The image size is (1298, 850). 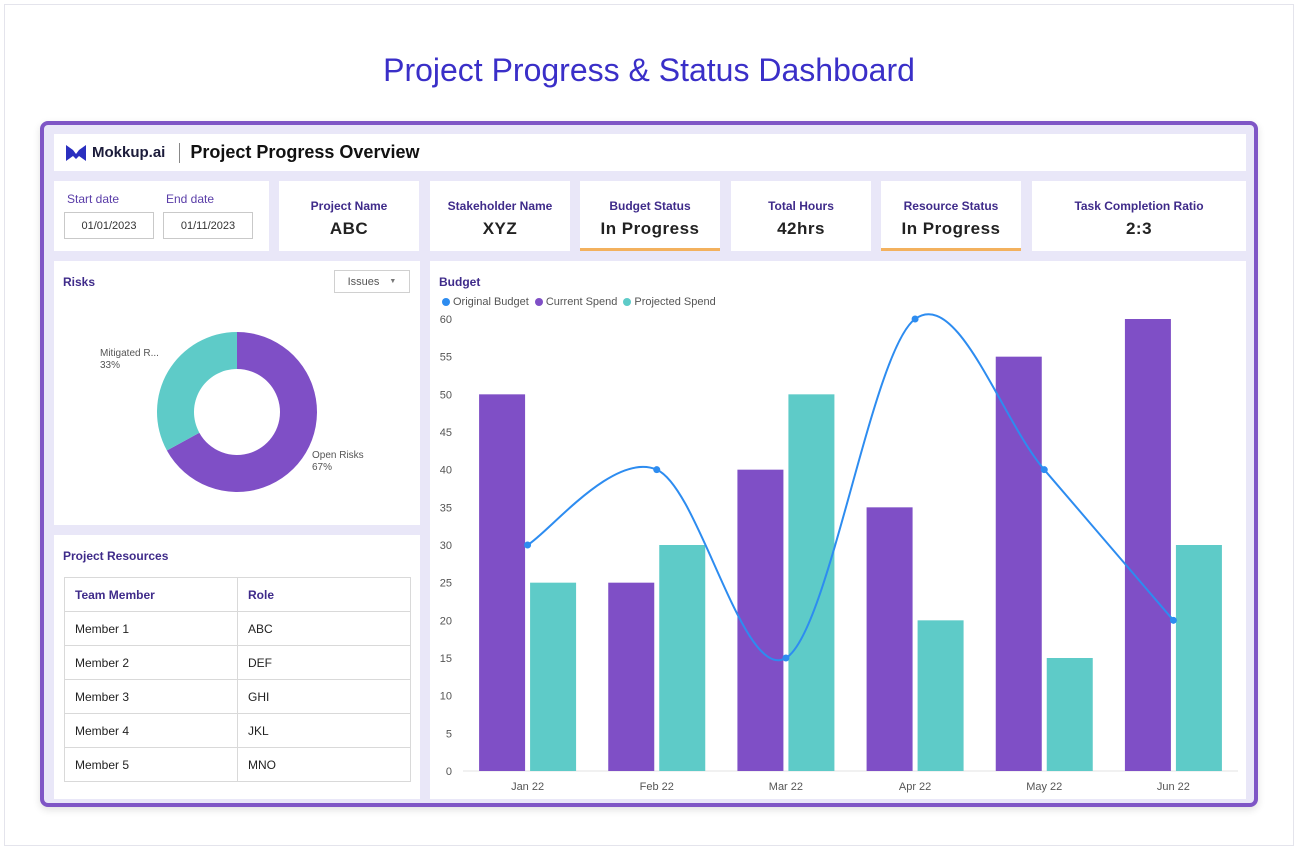 I want to click on kpi-project-name: Project Name ABC, so click(x=349, y=216).